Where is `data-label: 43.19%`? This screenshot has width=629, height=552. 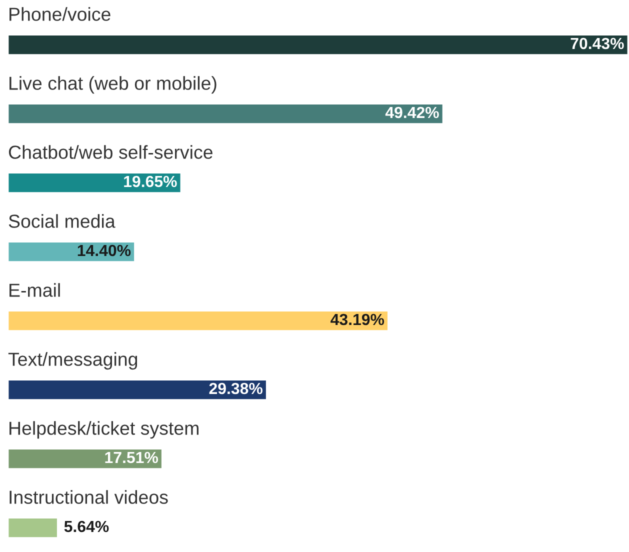 data-label: 43.19% is located at coordinates (357, 320).